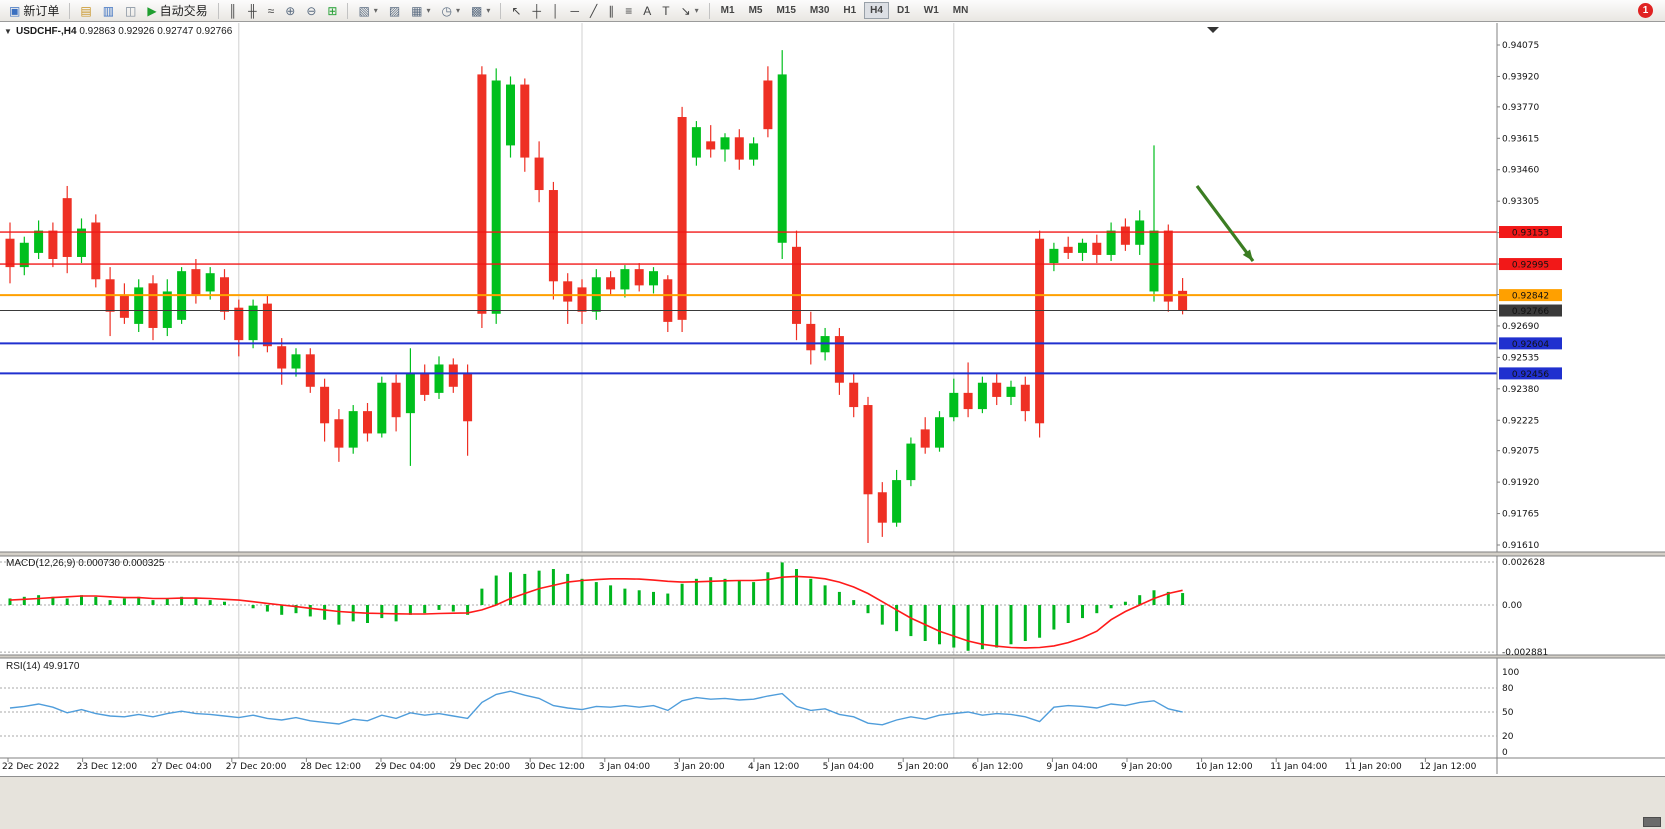 The height and width of the screenshot is (829, 1665). I want to click on svg-text: 28 Dec 12:00, so click(330, 767).